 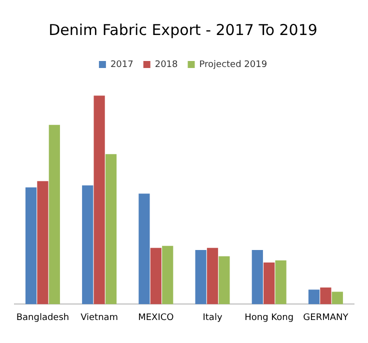 What do you see at coordinates (43, 317) in the screenshot?
I see `x-tick-label: Bangladesh` at bounding box center [43, 317].